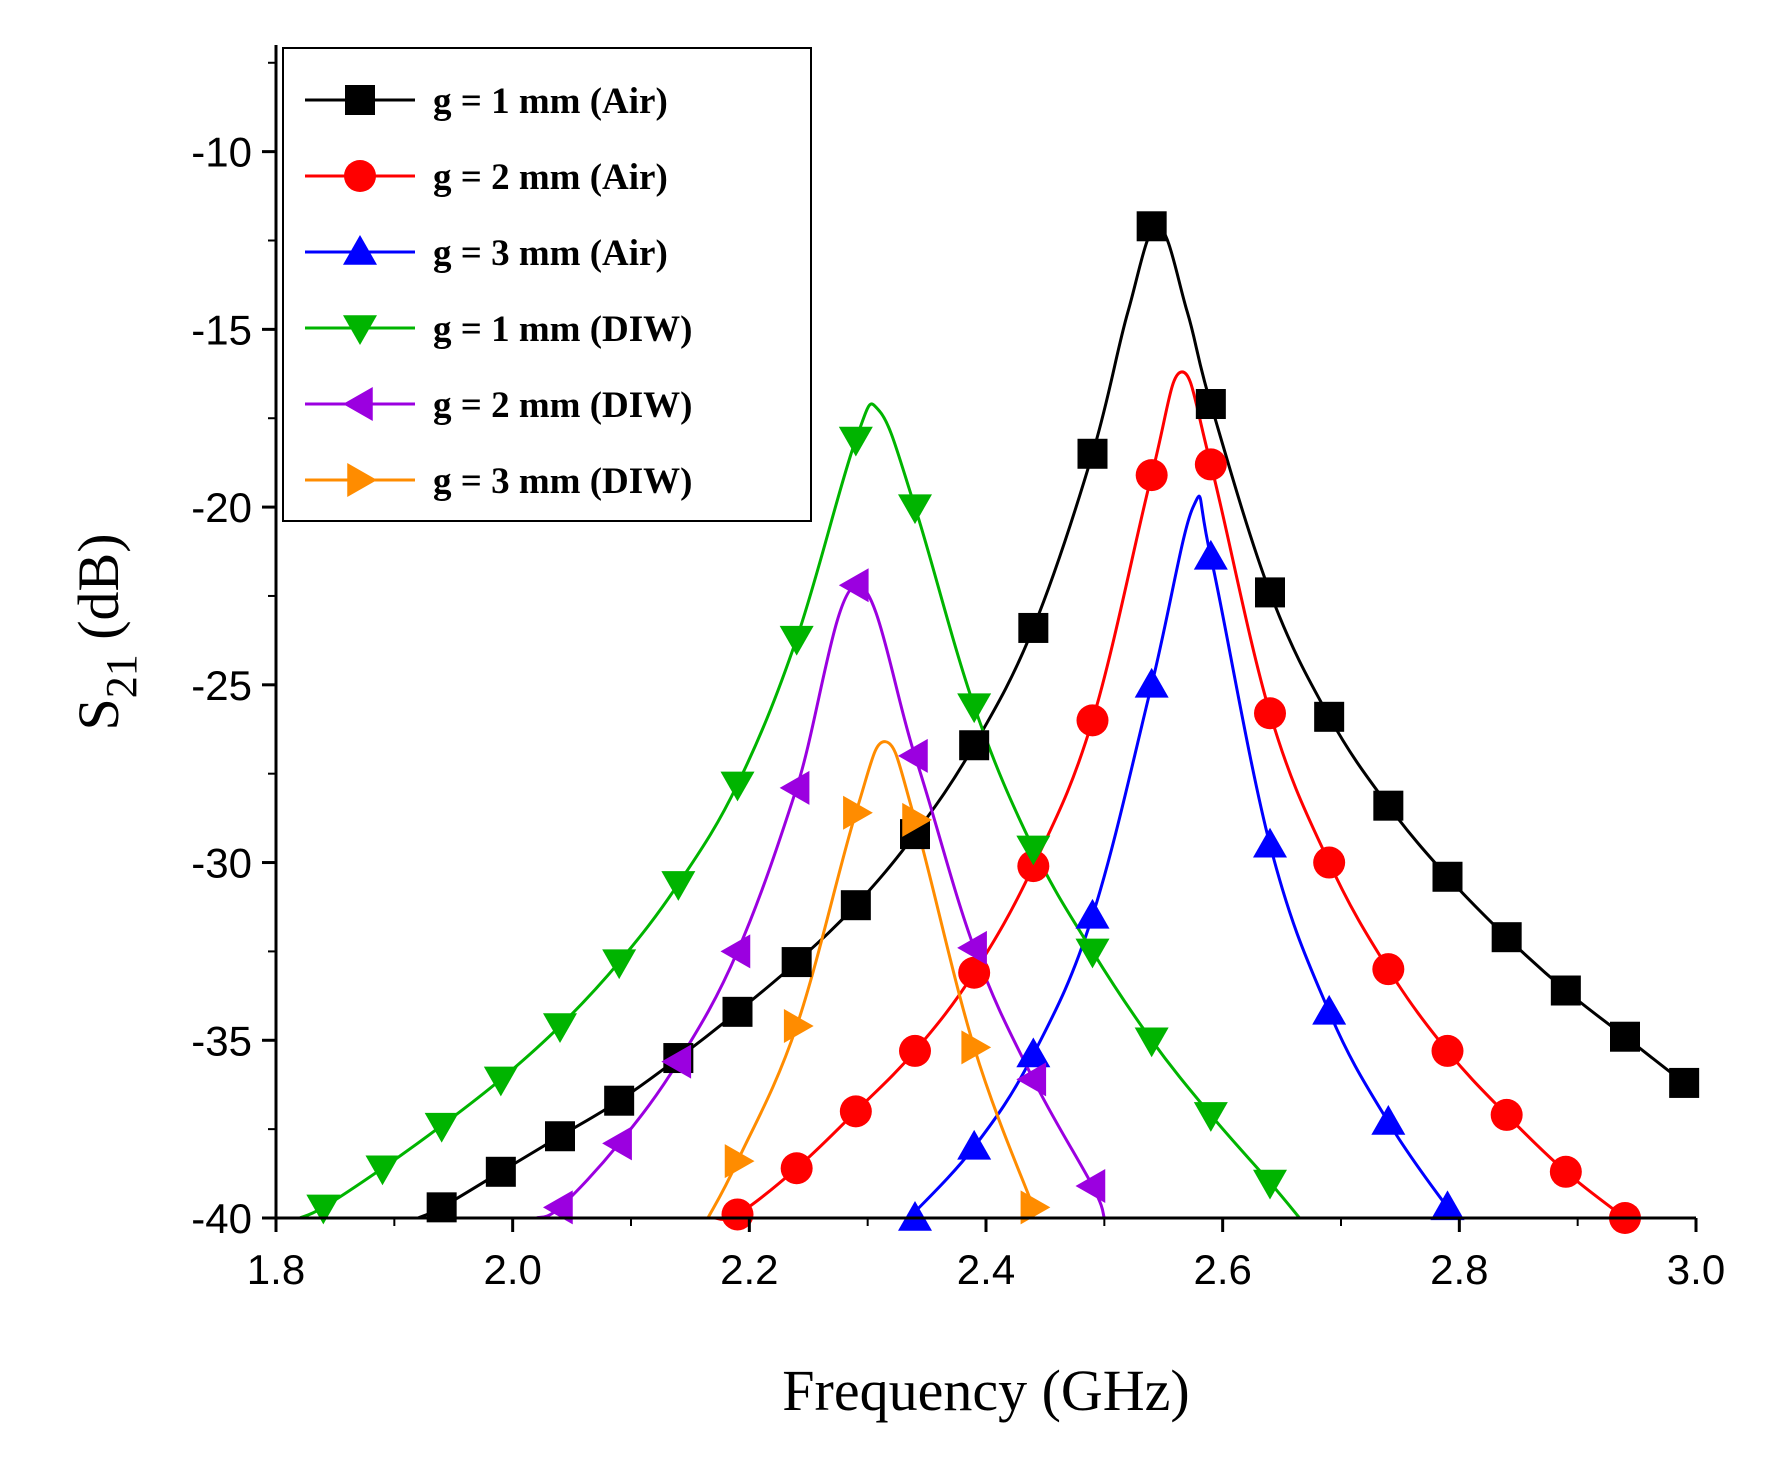  Describe the element at coordinates (276, 1269) in the screenshot. I see `x-tick-label: 1.8` at that location.